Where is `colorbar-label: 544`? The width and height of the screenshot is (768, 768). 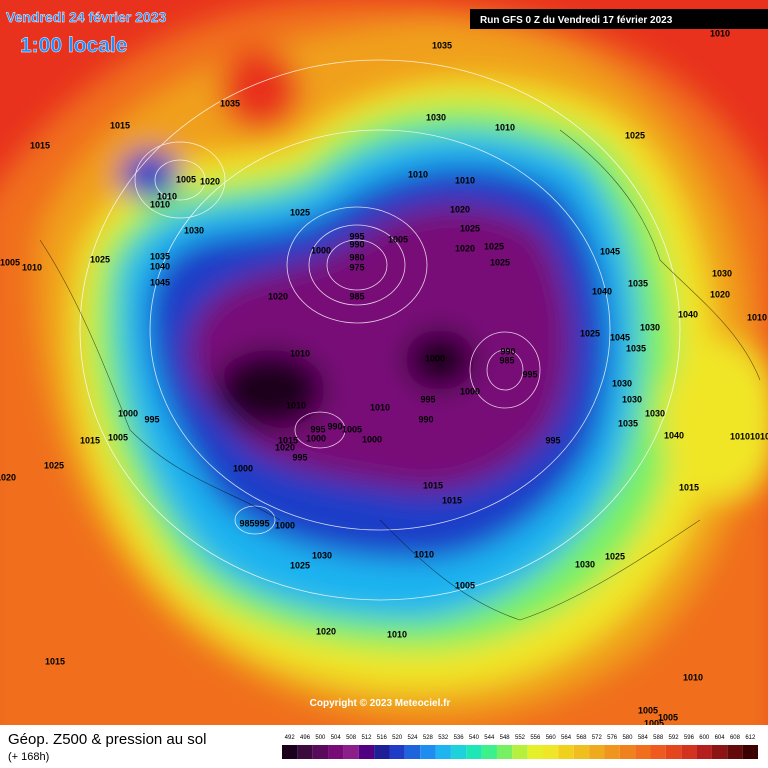 colorbar-label: 544 is located at coordinates (489, 738).